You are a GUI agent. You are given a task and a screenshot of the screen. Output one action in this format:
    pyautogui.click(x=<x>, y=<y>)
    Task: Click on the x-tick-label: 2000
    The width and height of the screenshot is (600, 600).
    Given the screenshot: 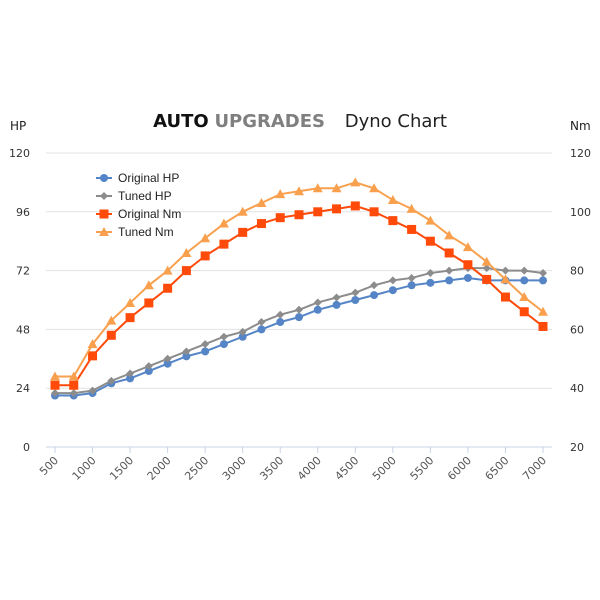 What is the action you would take?
    pyautogui.click(x=159, y=468)
    